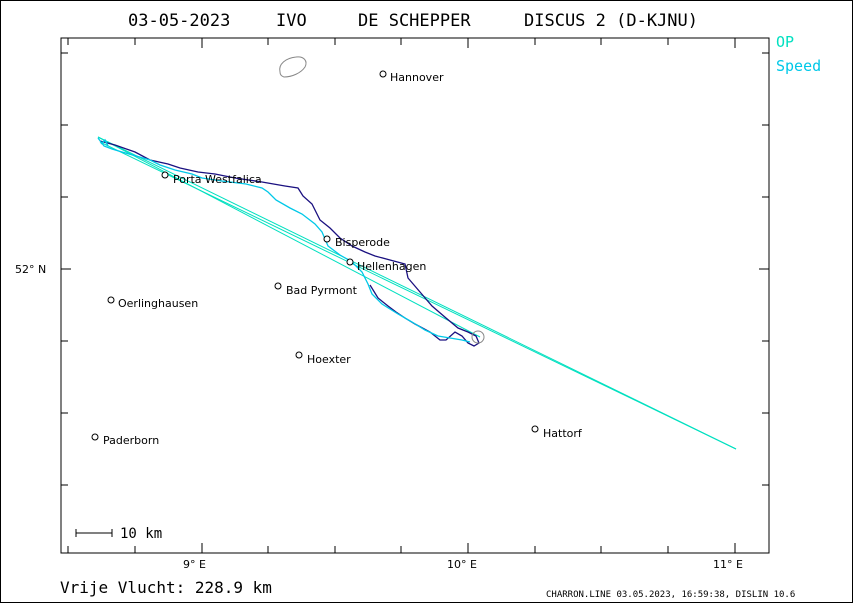 The width and height of the screenshot is (853, 603). I want to click on town-porta-westfalica: Porta Westfalica, so click(217, 179).